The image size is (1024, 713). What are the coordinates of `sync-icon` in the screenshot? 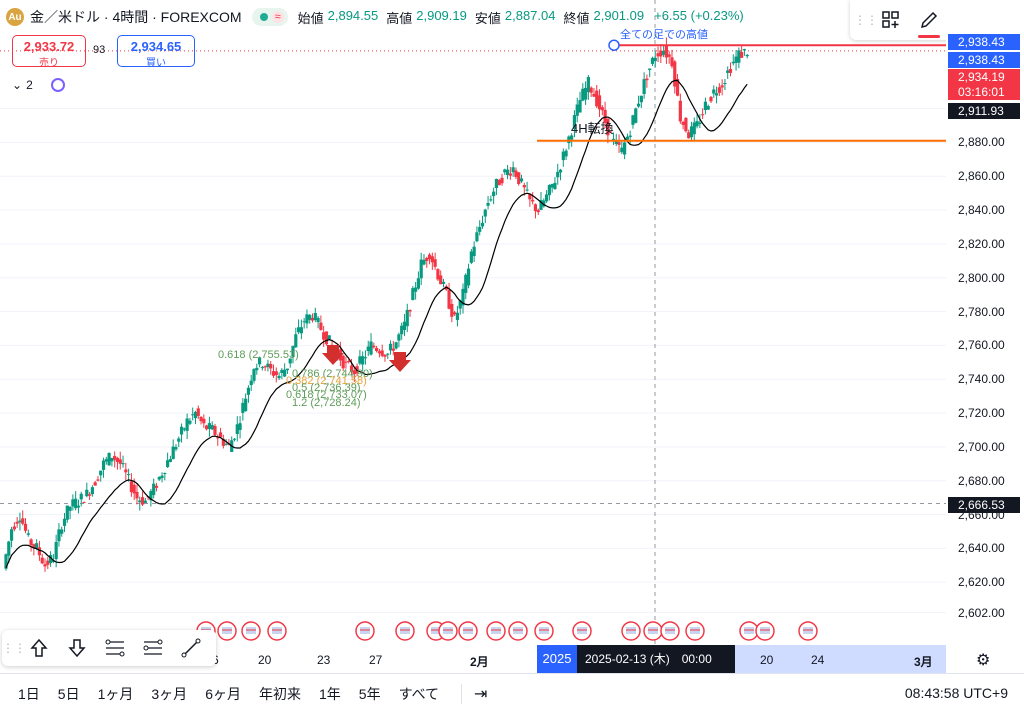 It's located at (57, 85).